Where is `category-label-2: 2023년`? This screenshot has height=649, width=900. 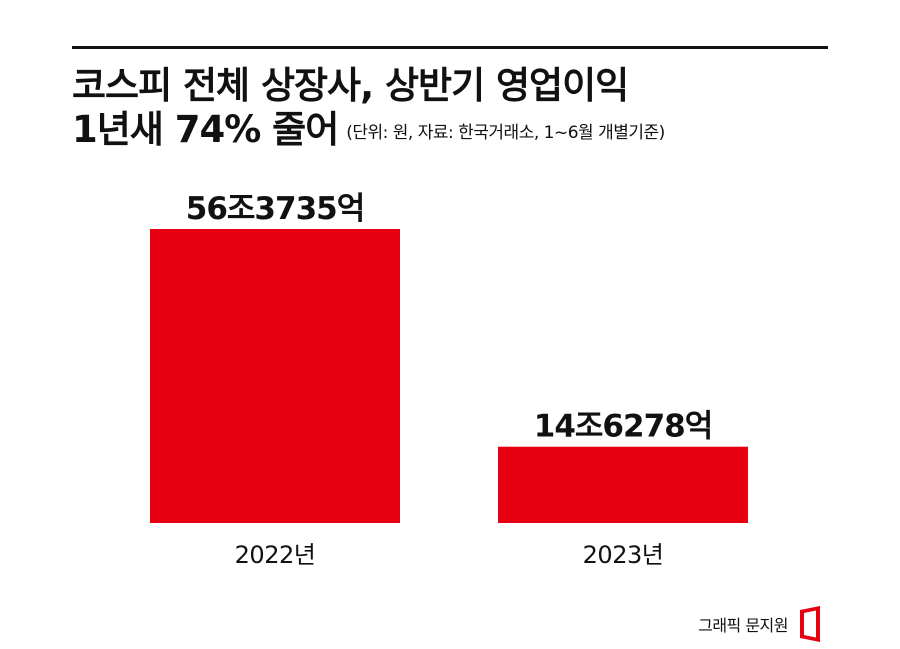
category-label-2: 2023년 is located at coordinates (623, 555).